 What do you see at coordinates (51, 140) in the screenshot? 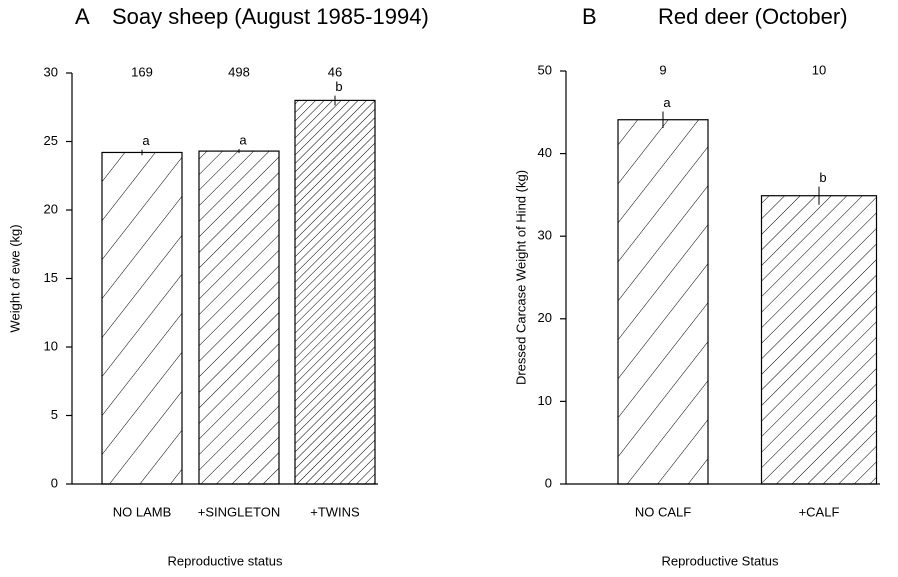
I see `y-tick-label: 25` at bounding box center [51, 140].